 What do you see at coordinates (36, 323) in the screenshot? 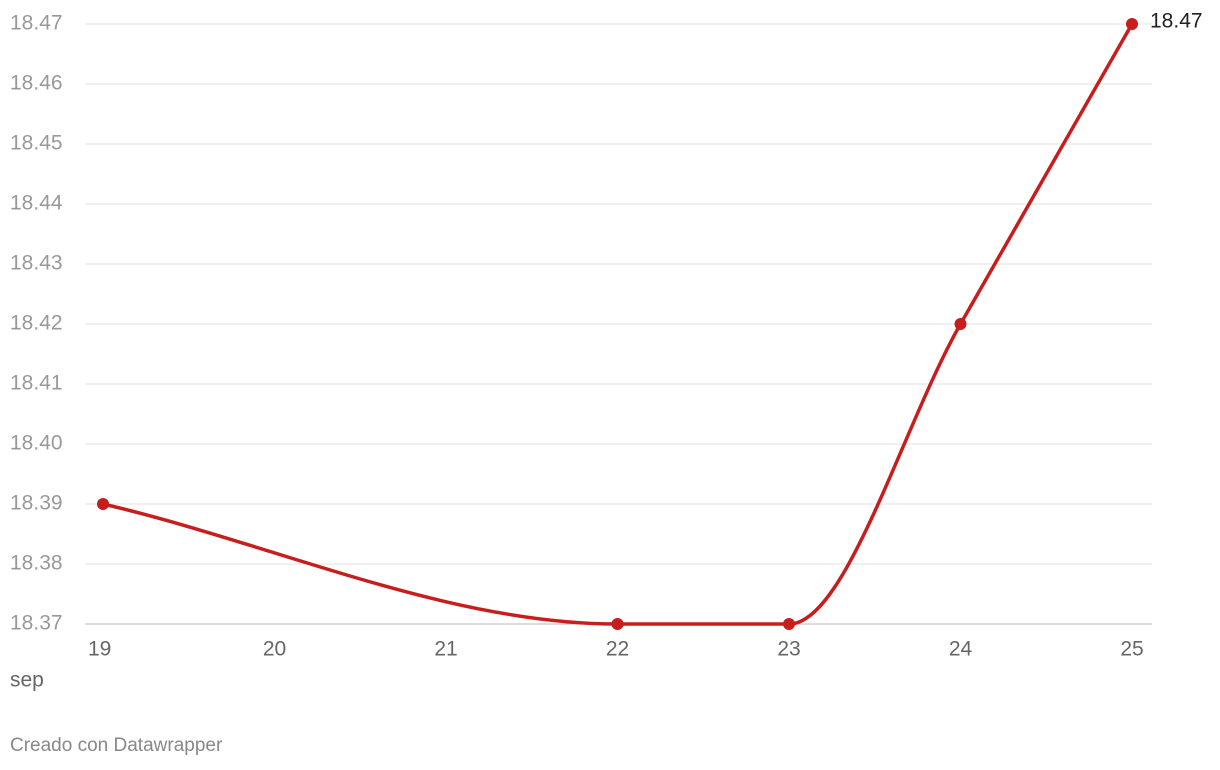
I see `y-tick-label: 18.42` at bounding box center [36, 323].